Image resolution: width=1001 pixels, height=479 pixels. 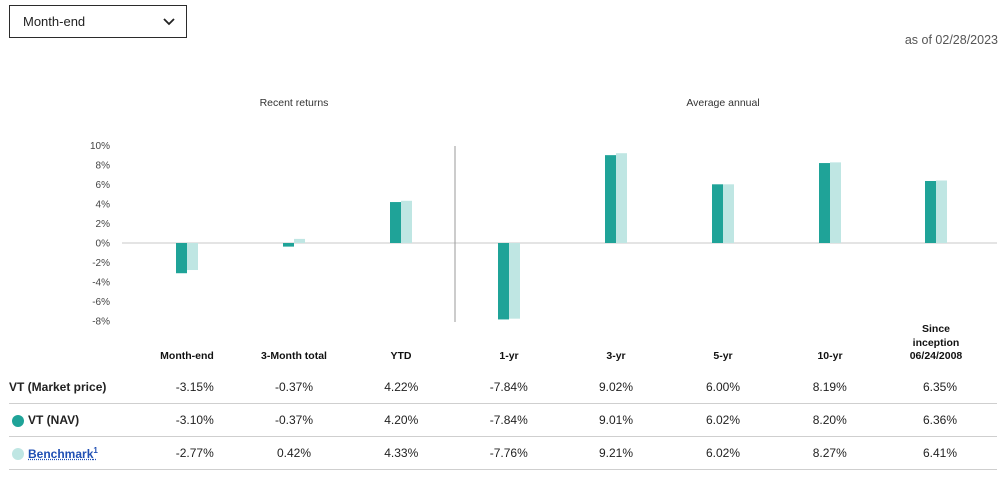 What do you see at coordinates (616, 356) in the screenshot?
I see `column-header: 3-yr` at bounding box center [616, 356].